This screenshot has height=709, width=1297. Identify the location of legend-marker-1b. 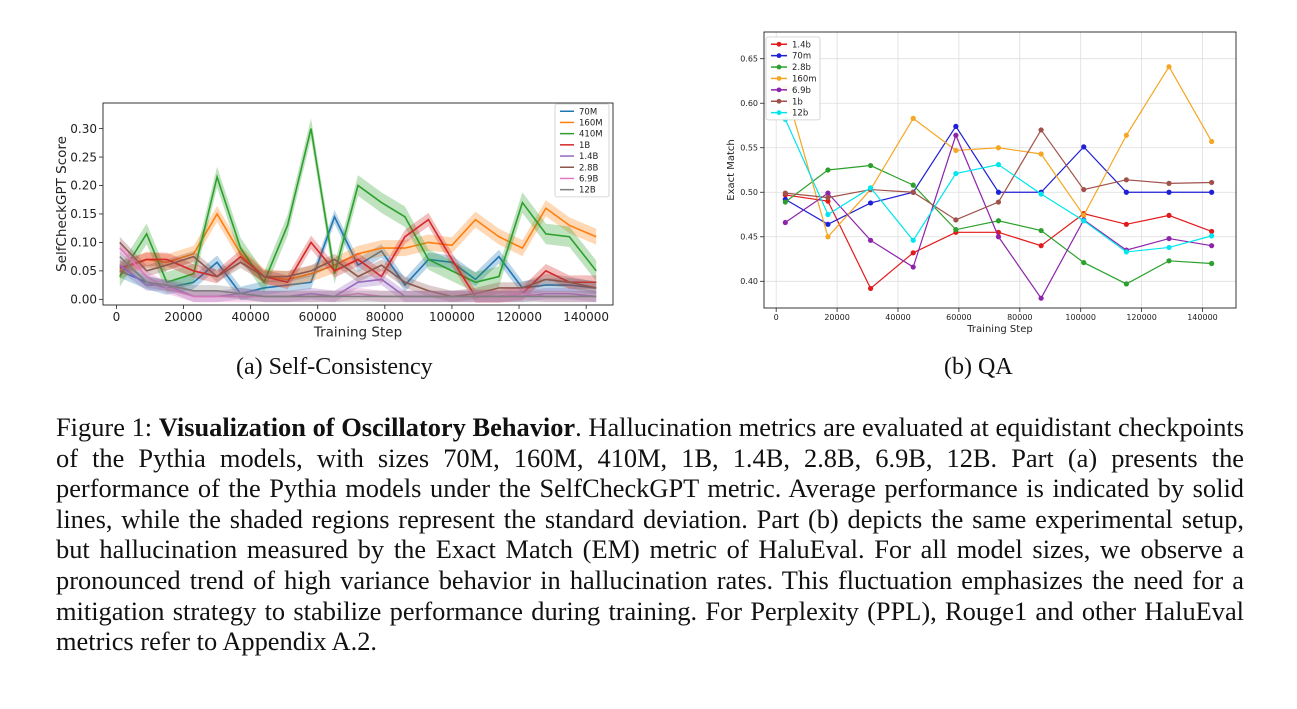
(779, 101).